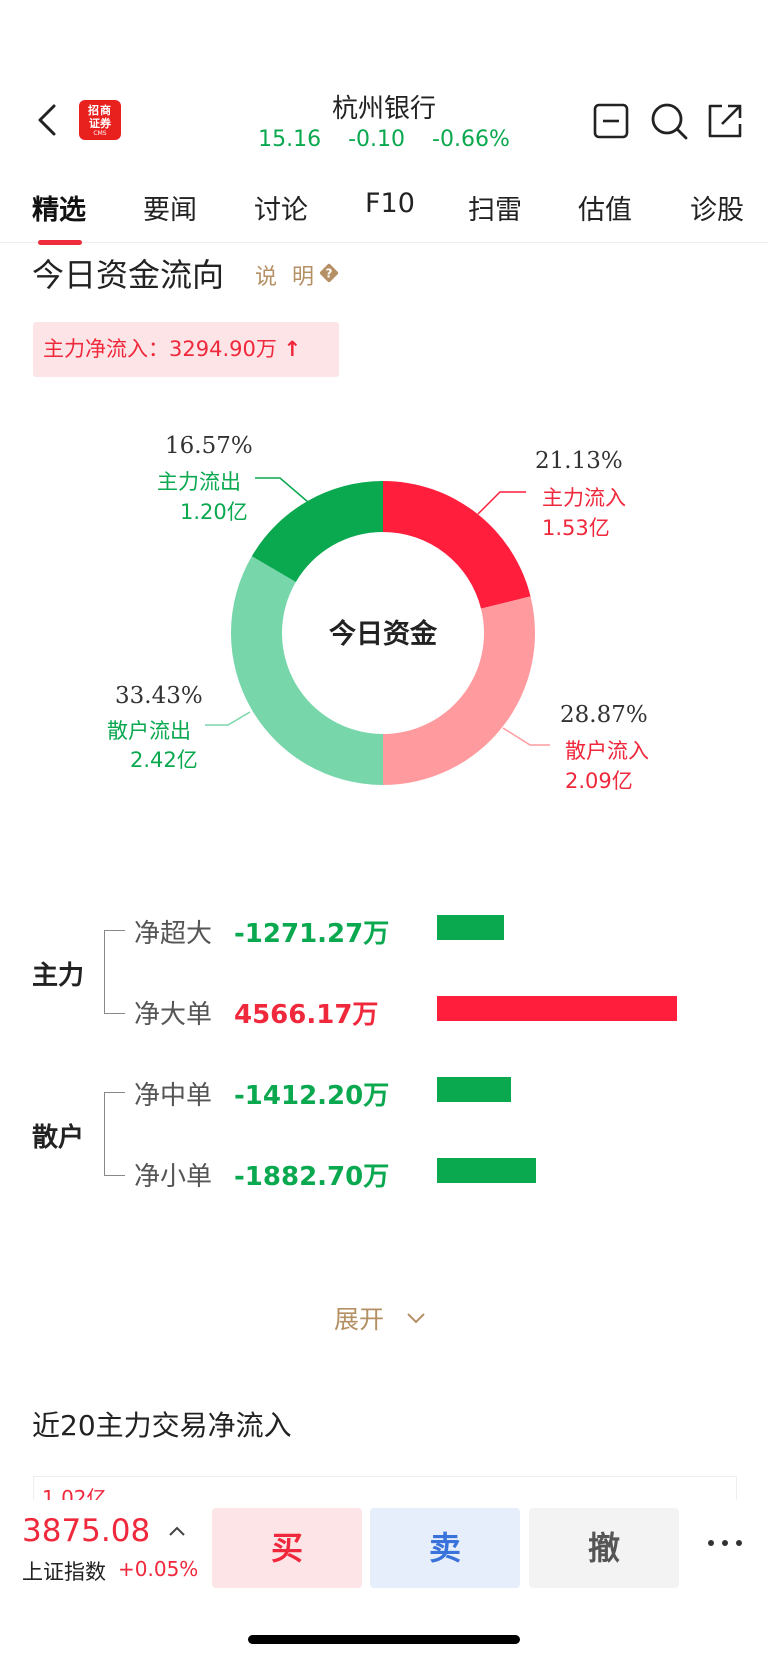  I want to click on tab-valuation: 估值, so click(605, 210).